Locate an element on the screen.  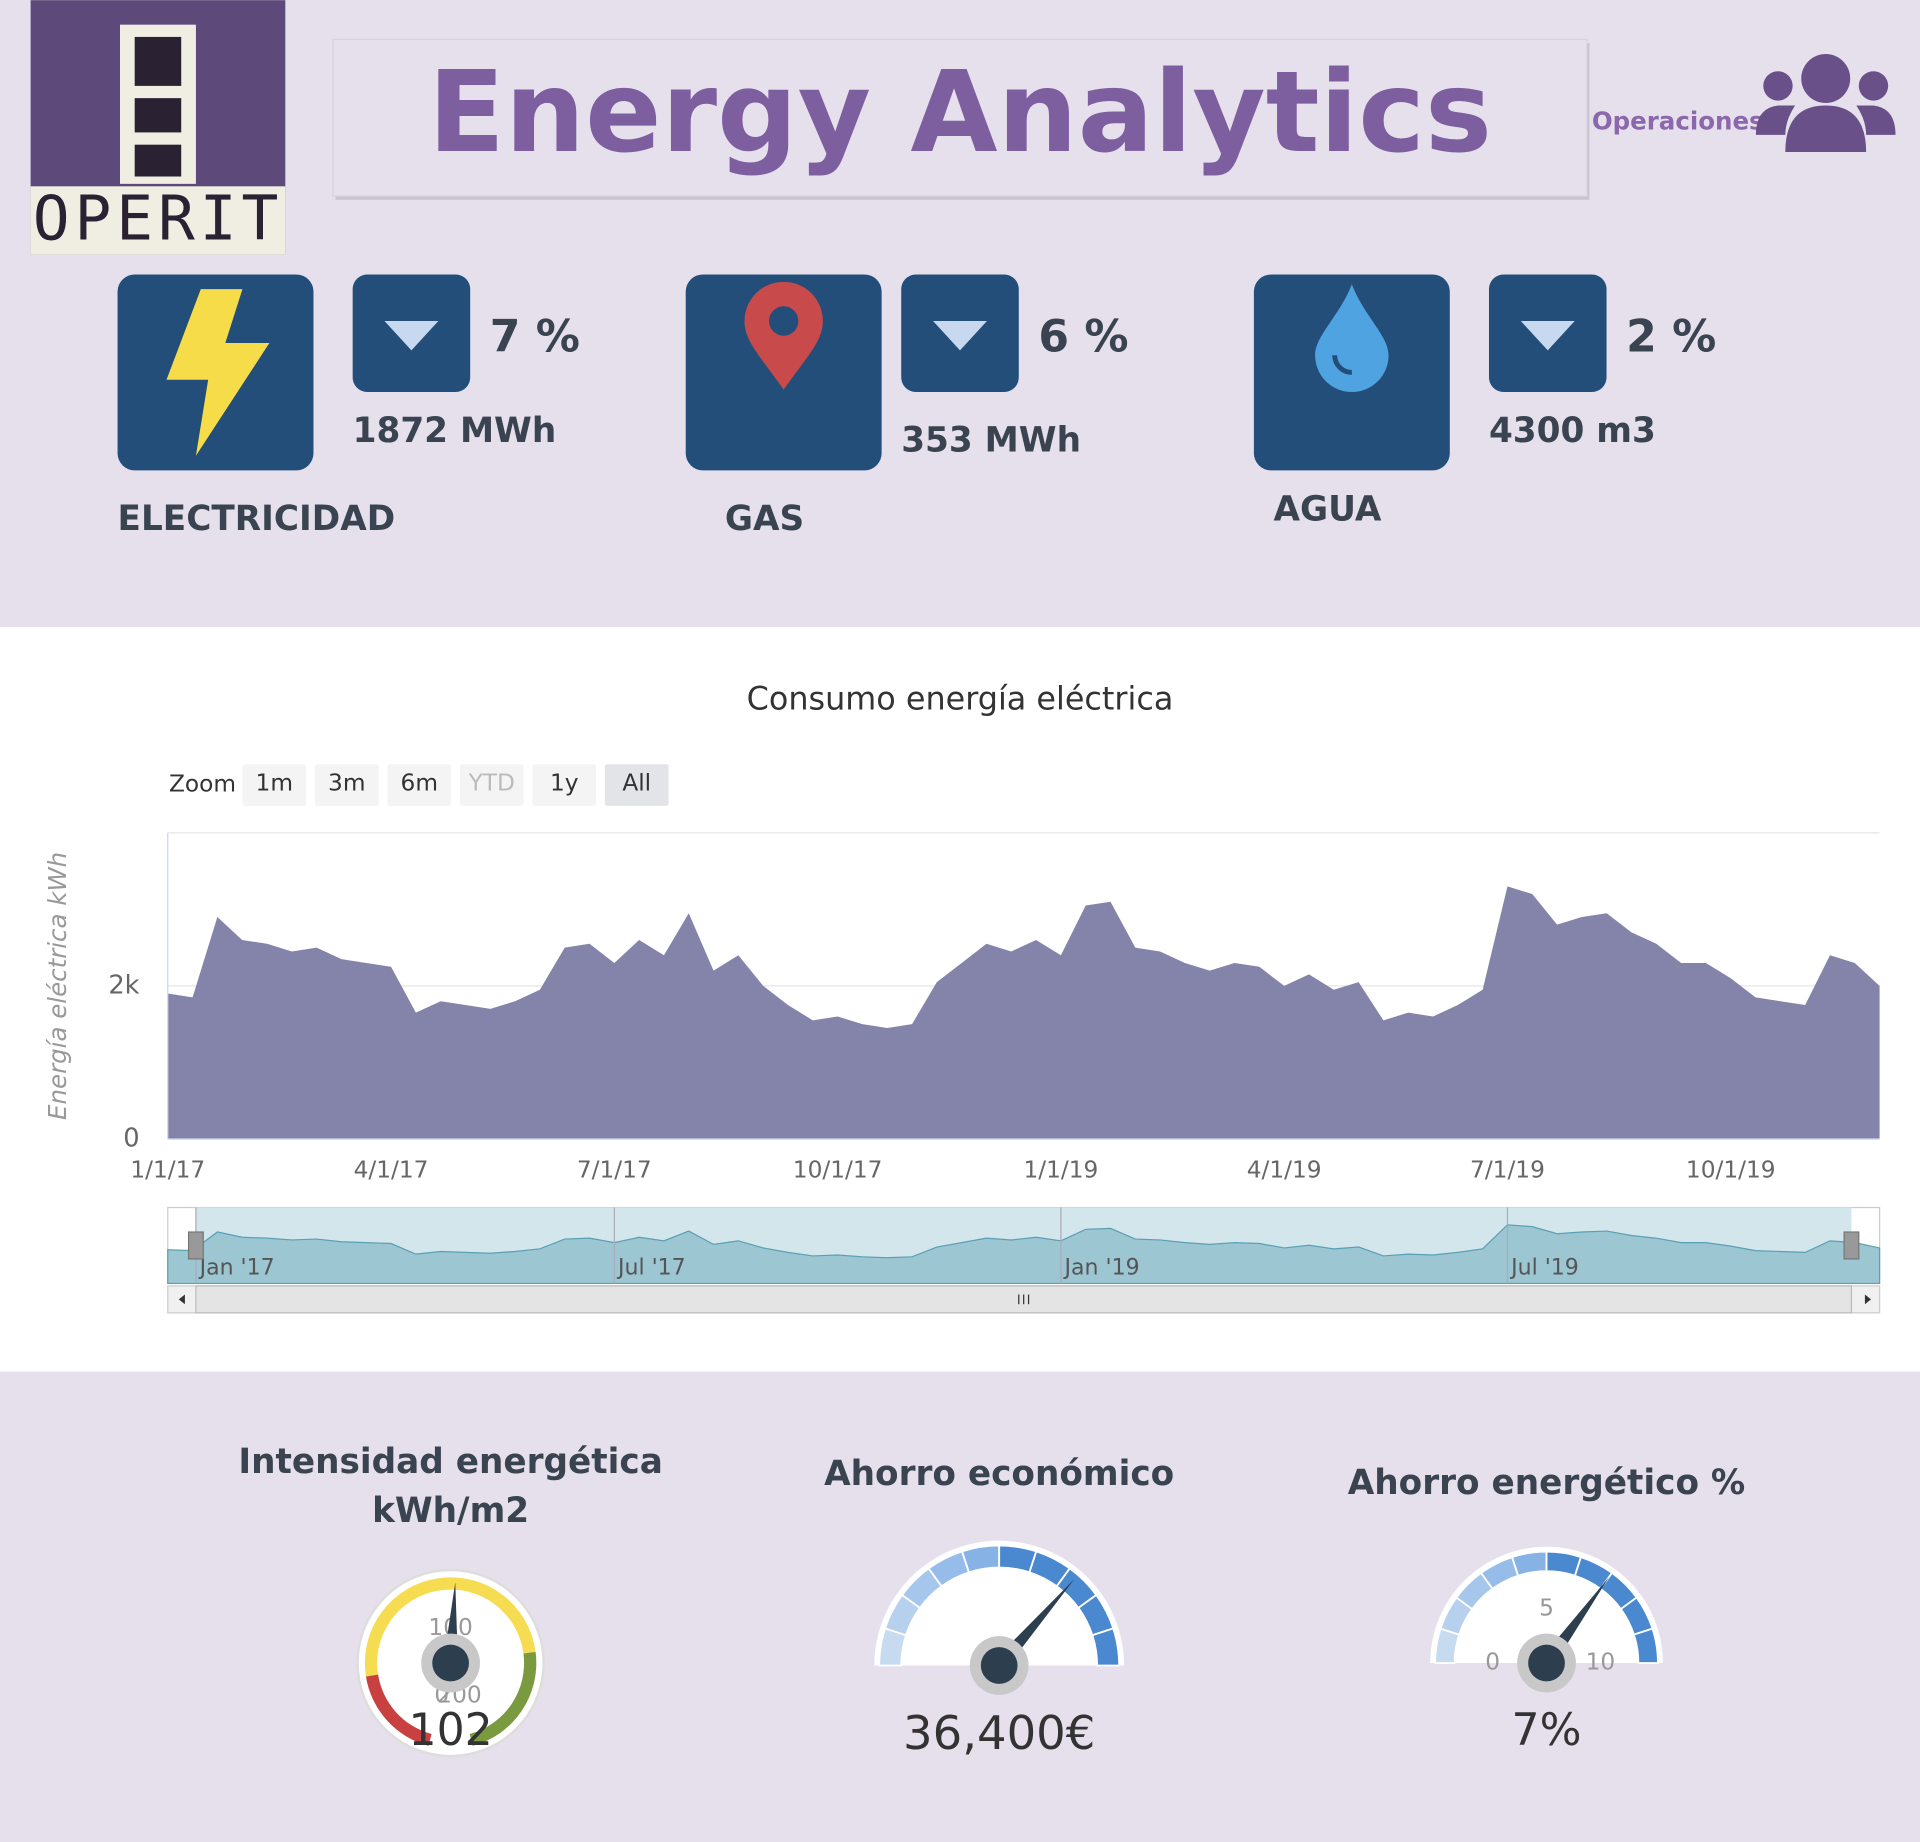
page-title: Energy Analytics is located at coordinates (960, 112).